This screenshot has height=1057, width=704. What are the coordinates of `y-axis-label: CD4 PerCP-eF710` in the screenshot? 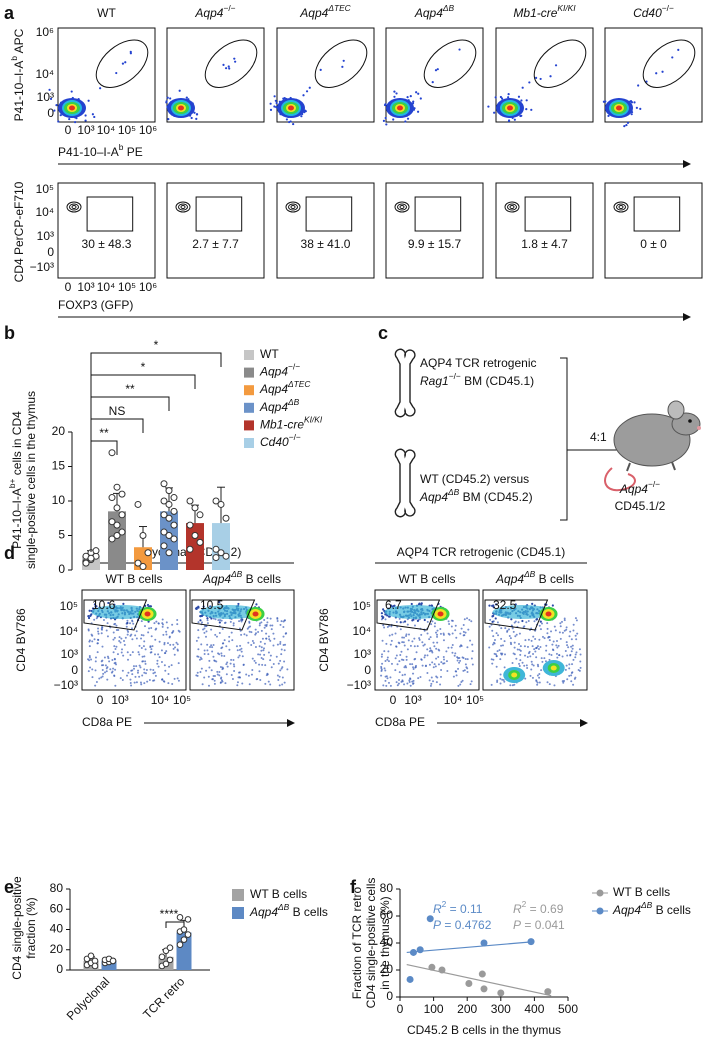 It's located at (19, 231).